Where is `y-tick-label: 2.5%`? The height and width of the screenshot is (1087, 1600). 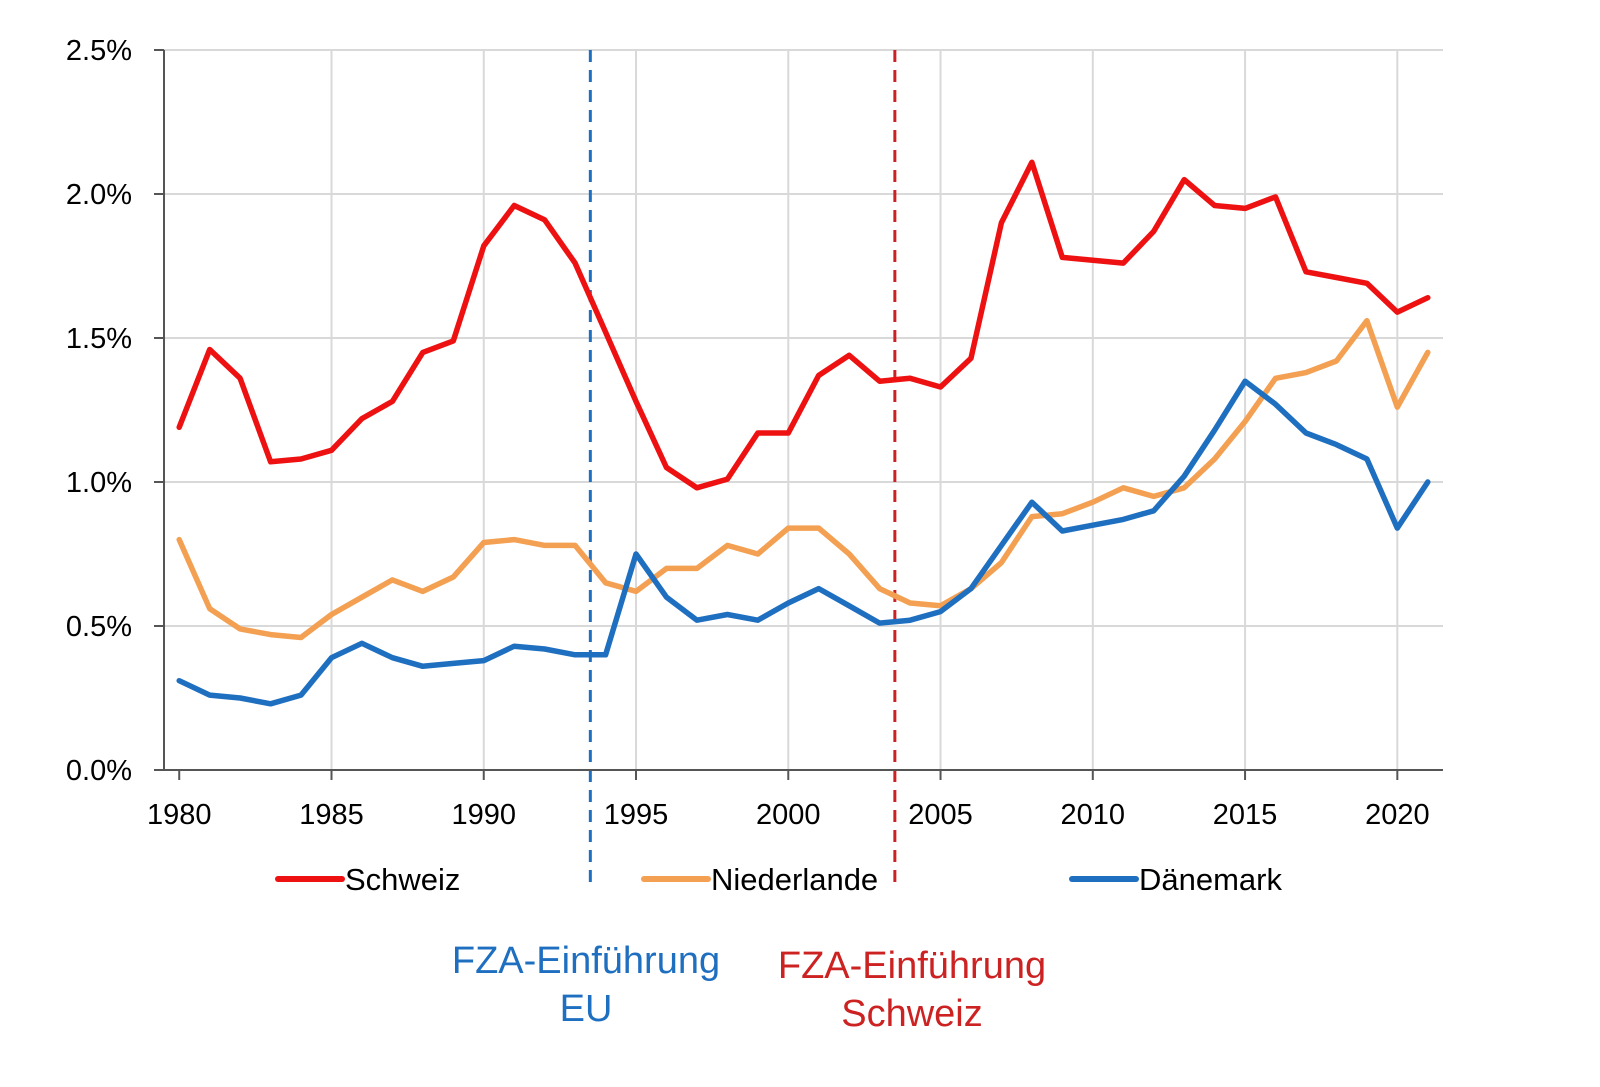
y-tick-label: 2.5% is located at coordinates (99, 51).